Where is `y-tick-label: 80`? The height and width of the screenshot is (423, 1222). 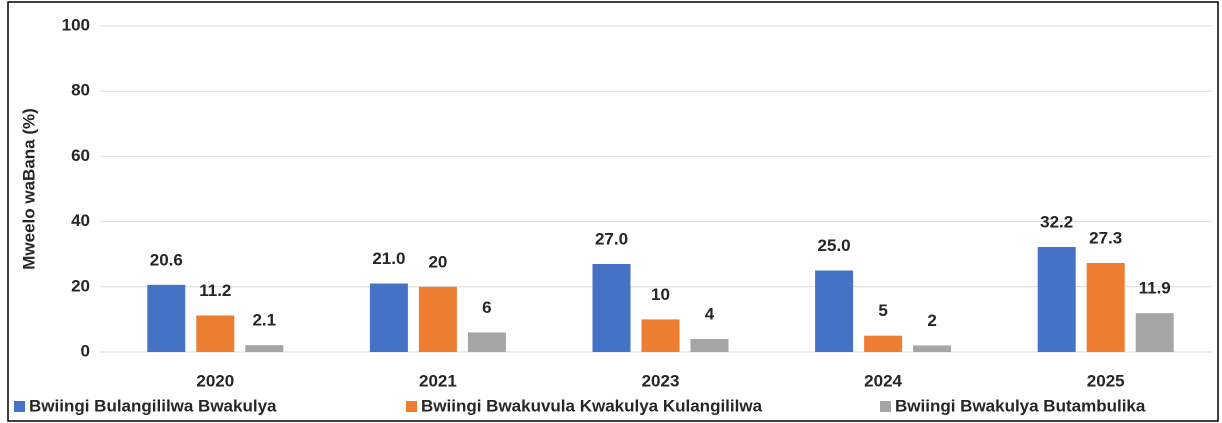
y-tick-label: 80 is located at coordinates (80, 90).